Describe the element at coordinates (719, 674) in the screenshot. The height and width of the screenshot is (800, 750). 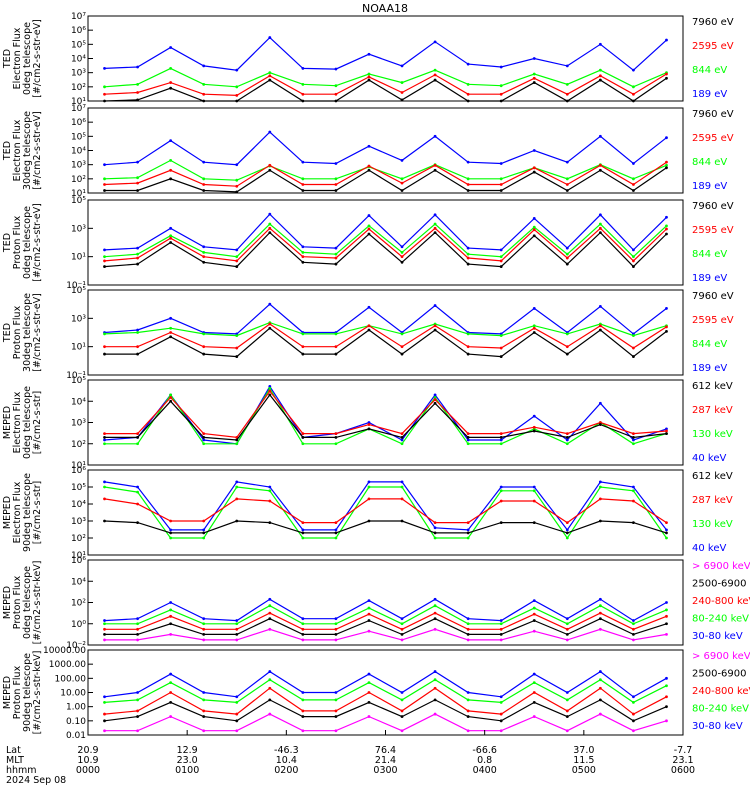
I see `legend-entry: 2500-6900` at that location.